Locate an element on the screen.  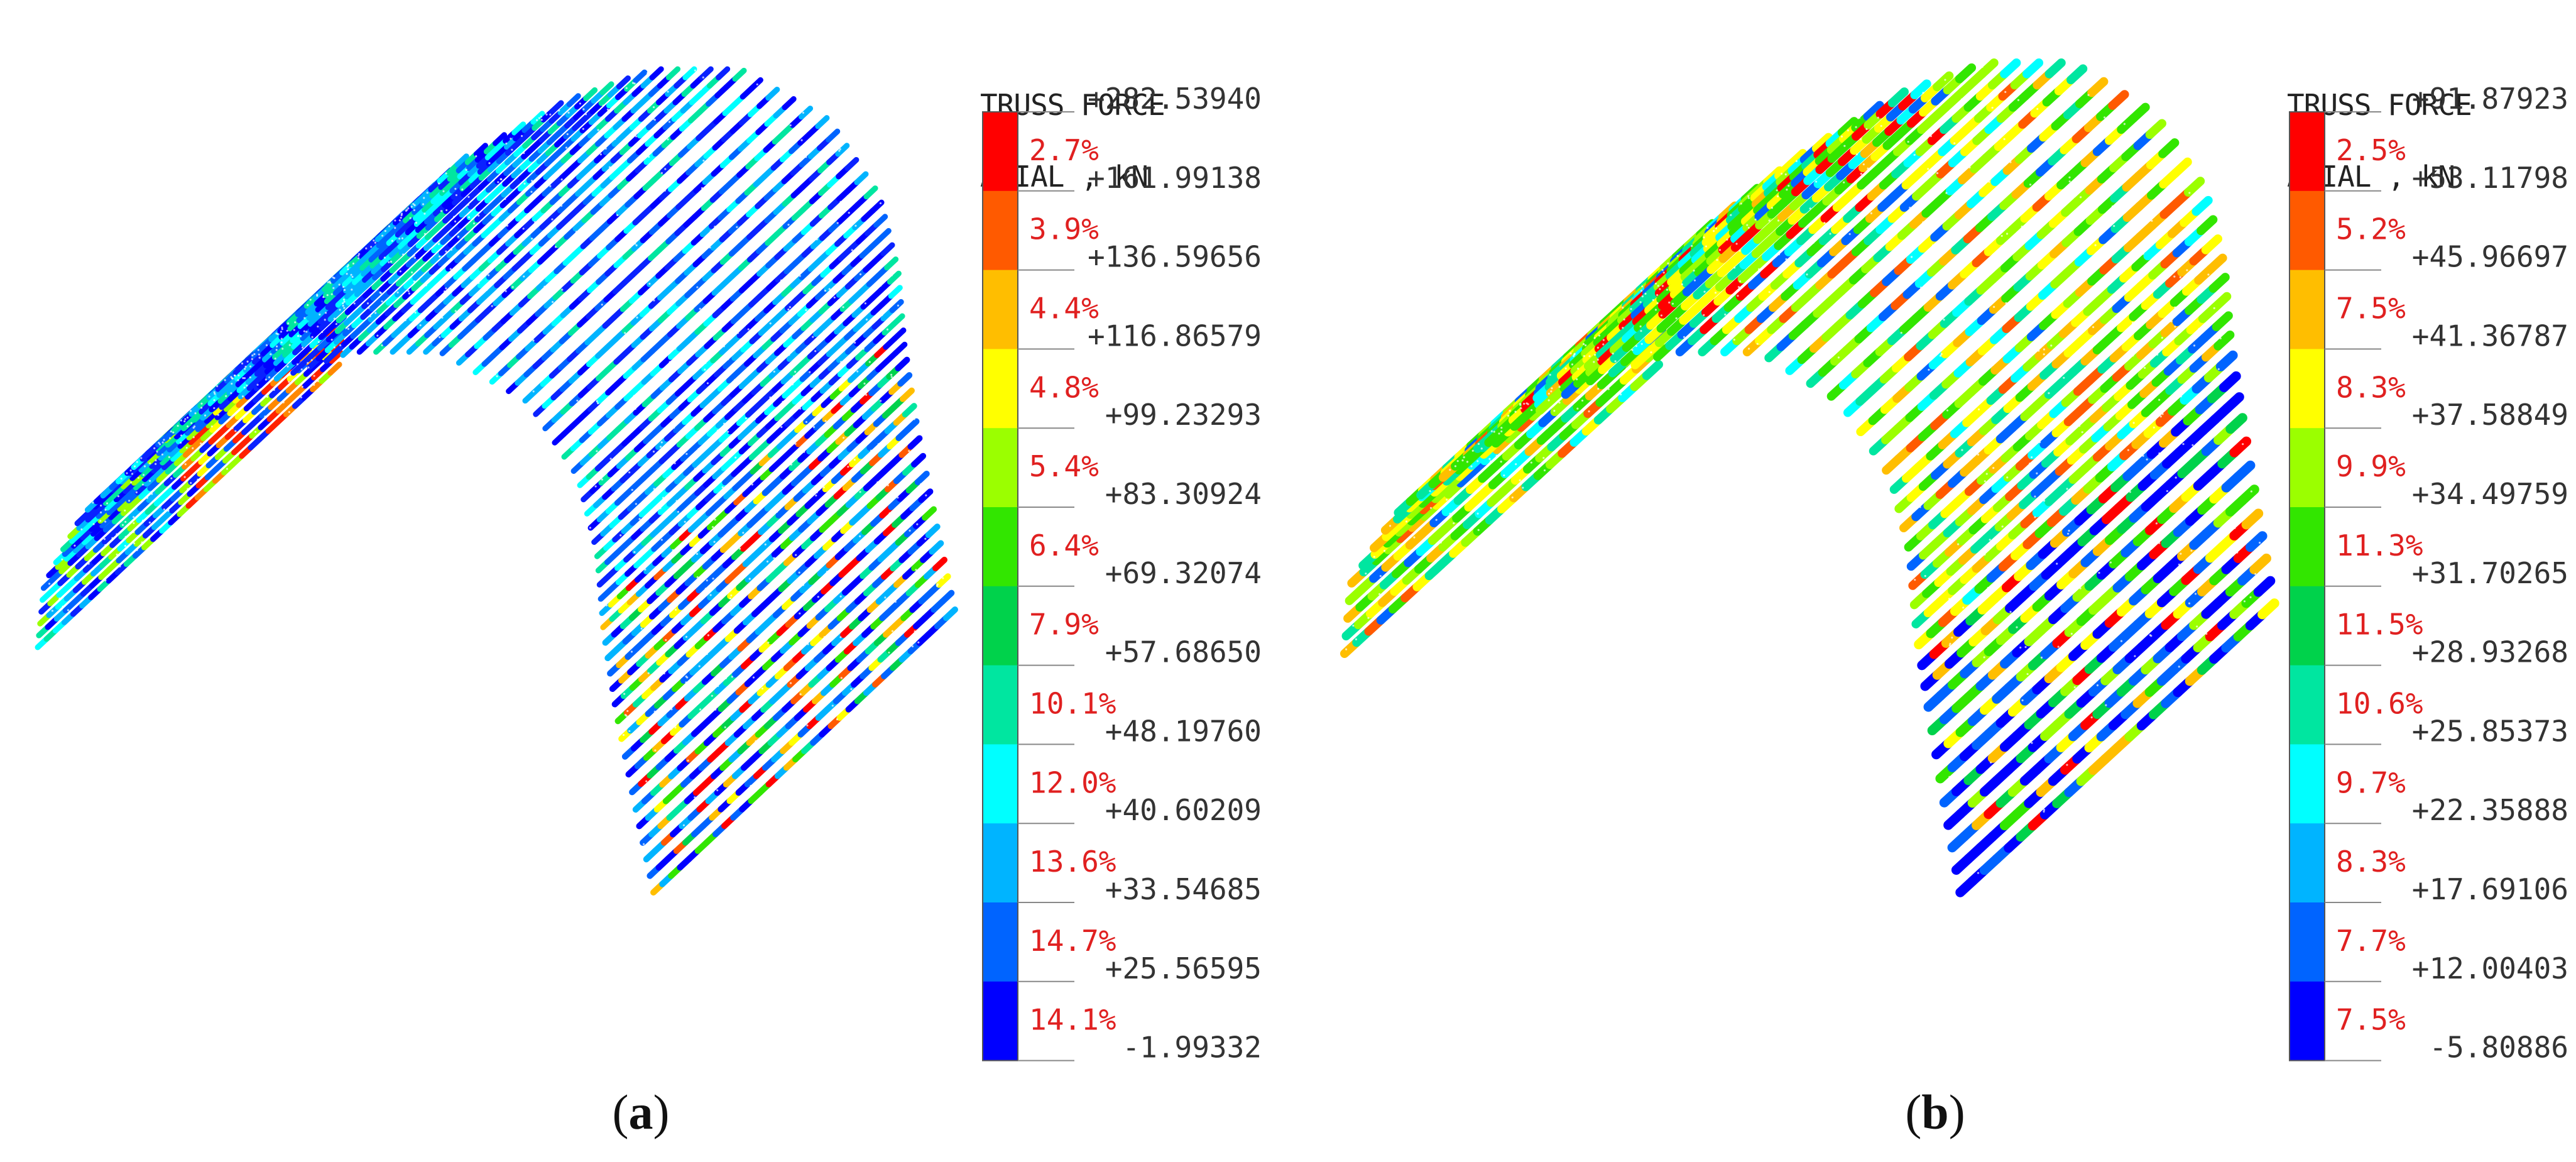
colorbar-level-label: +282.53940 is located at coordinates (1175, 99).